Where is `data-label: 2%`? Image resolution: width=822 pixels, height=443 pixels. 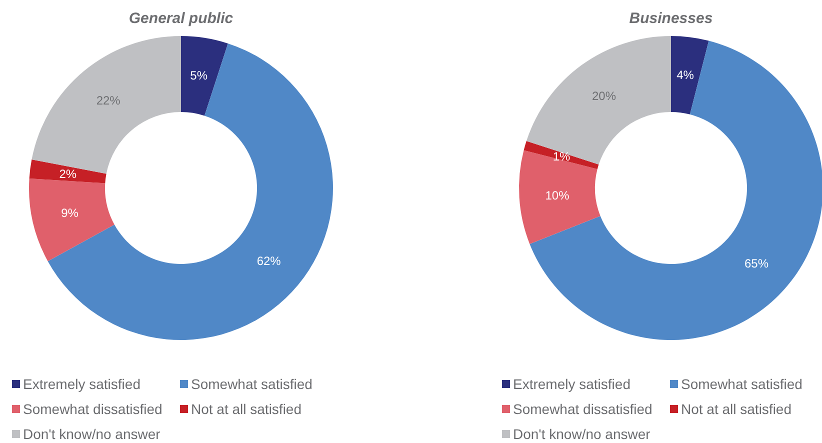 data-label: 2% is located at coordinates (68, 173).